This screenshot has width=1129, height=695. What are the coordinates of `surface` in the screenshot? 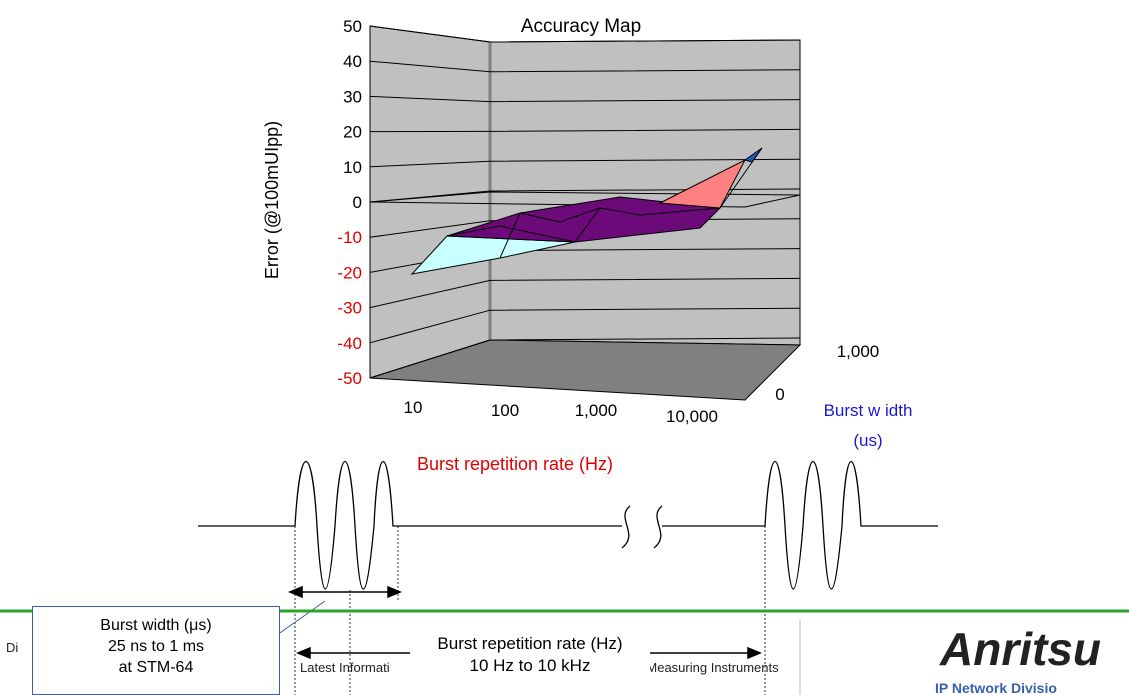 It's located at (586, 211).